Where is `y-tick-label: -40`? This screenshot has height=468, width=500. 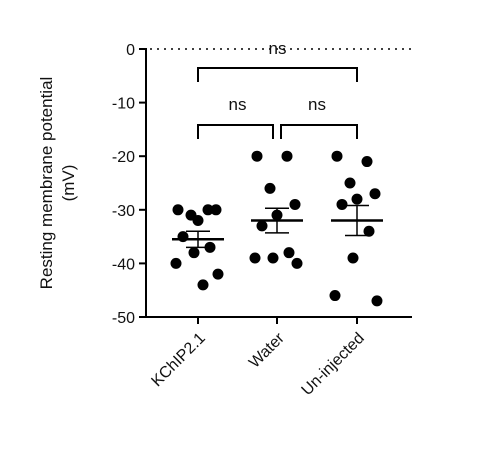 y-tick-label: -40 is located at coordinates (123, 264).